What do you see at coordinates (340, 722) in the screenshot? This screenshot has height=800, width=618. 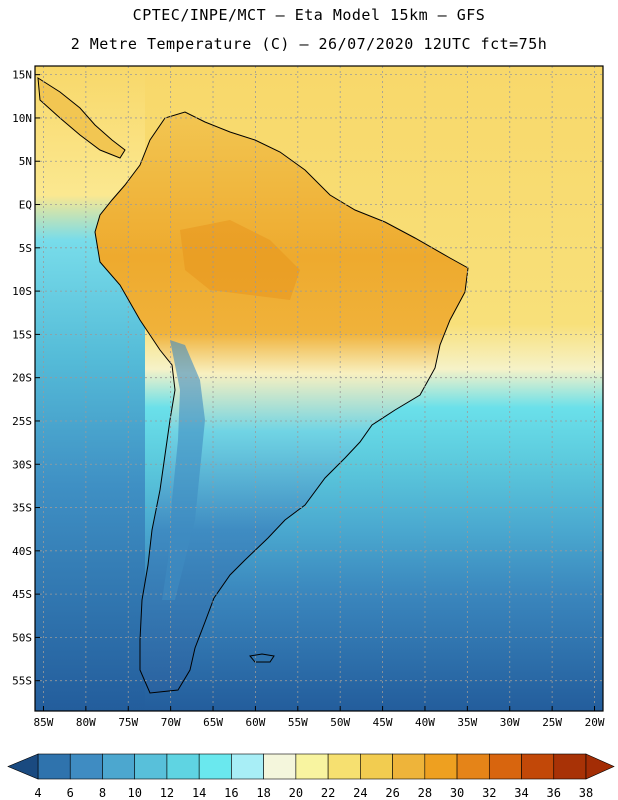 I see `lon-tick-label: 50W` at bounding box center [340, 722].